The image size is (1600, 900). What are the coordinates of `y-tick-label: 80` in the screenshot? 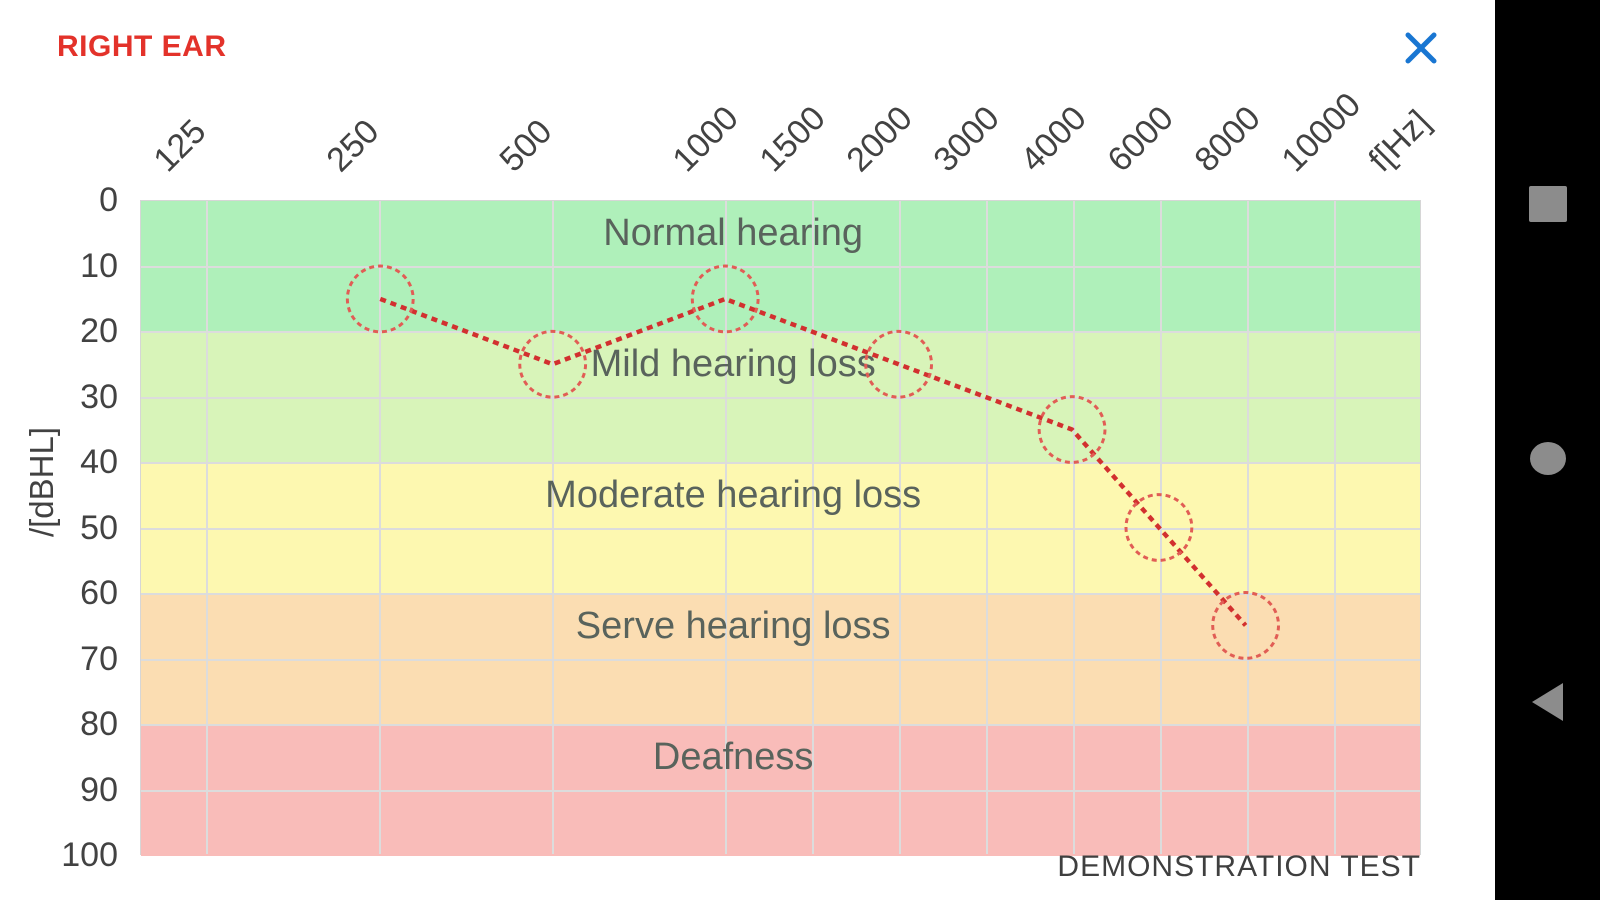 It's located at (99, 724).